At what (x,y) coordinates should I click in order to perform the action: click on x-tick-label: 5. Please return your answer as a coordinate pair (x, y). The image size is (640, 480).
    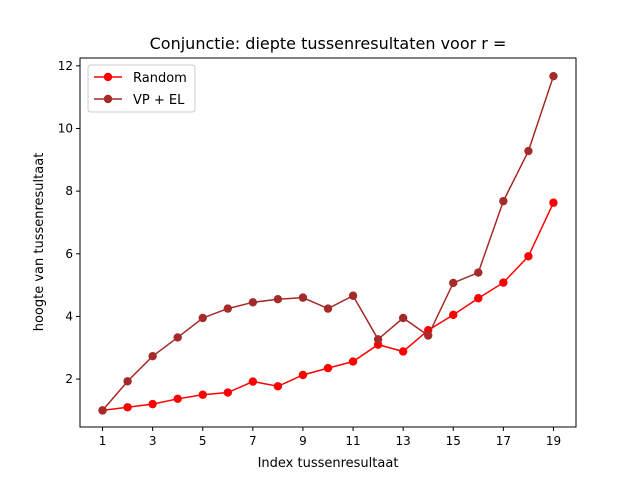
    Looking at the image, I should click on (203, 441).